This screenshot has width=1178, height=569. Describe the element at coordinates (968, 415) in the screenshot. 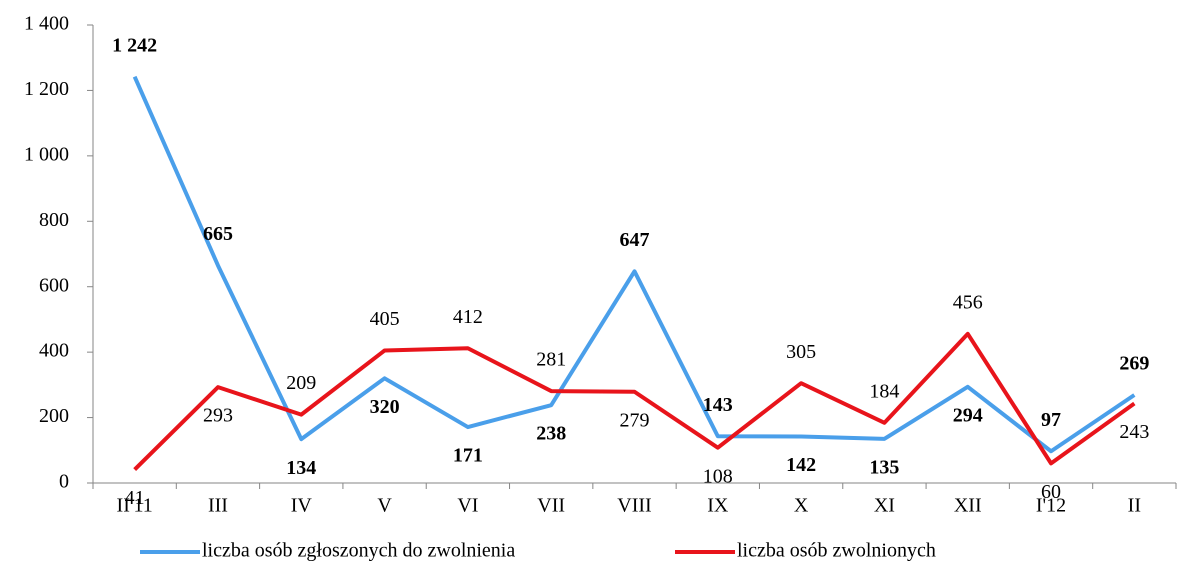

I see `data-label: 294` at that location.